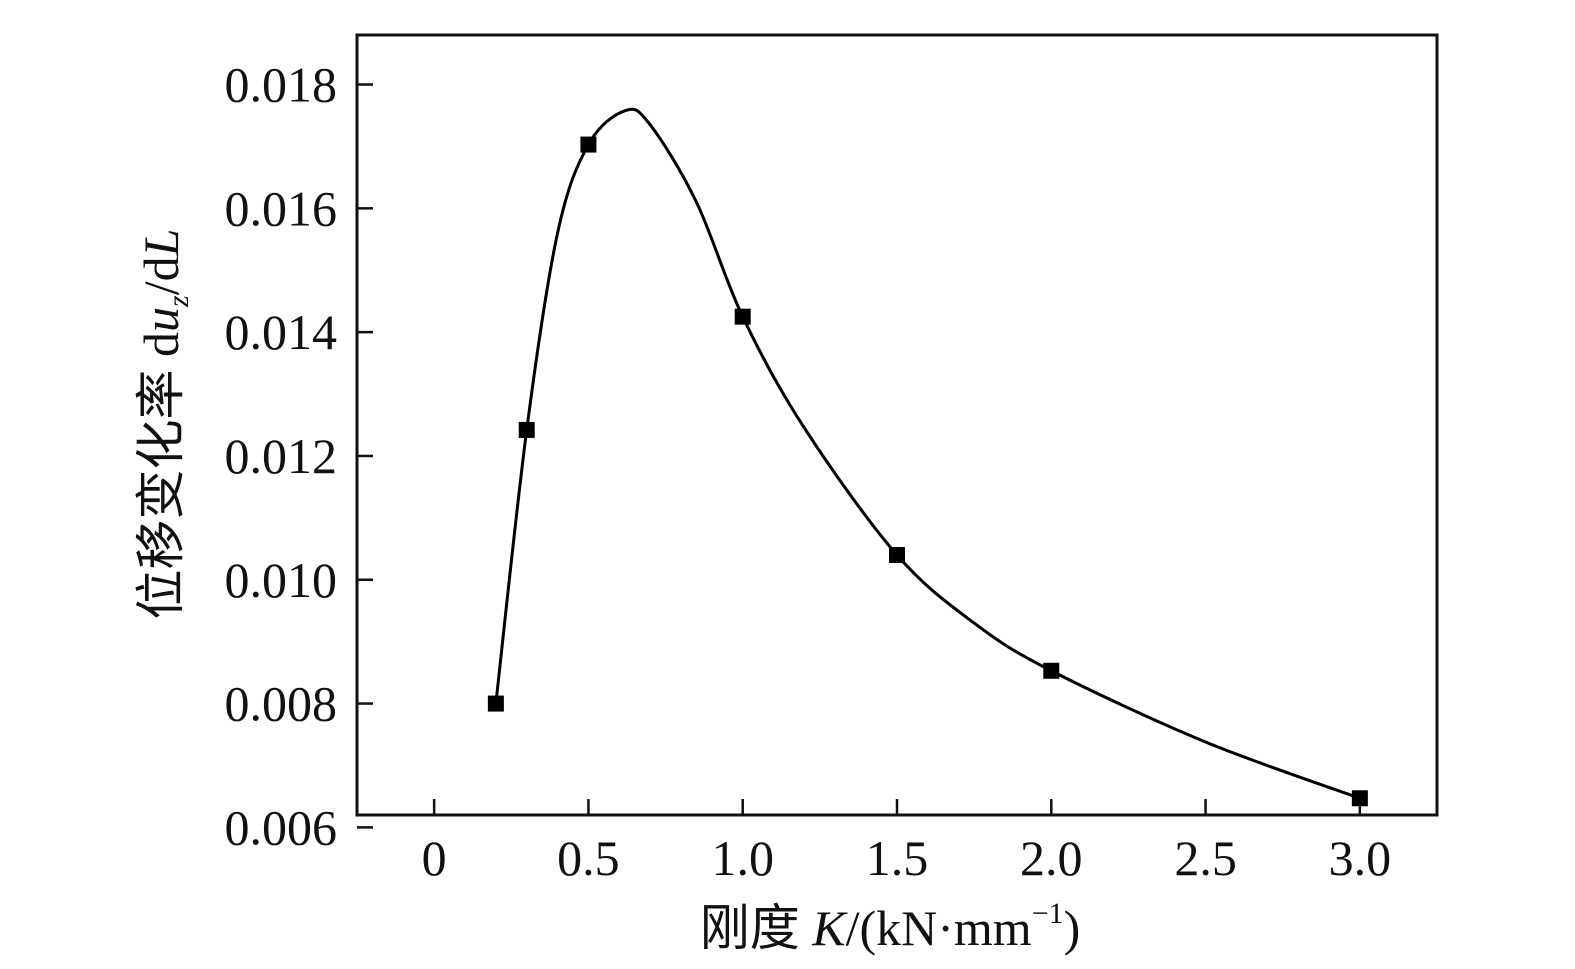 Image resolution: width=1575 pixels, height=969 pixels. Describe the element at coordinates (939, 928) in the screenshot. I see `x-axis-title-unit: /(kN·mm` at that location.